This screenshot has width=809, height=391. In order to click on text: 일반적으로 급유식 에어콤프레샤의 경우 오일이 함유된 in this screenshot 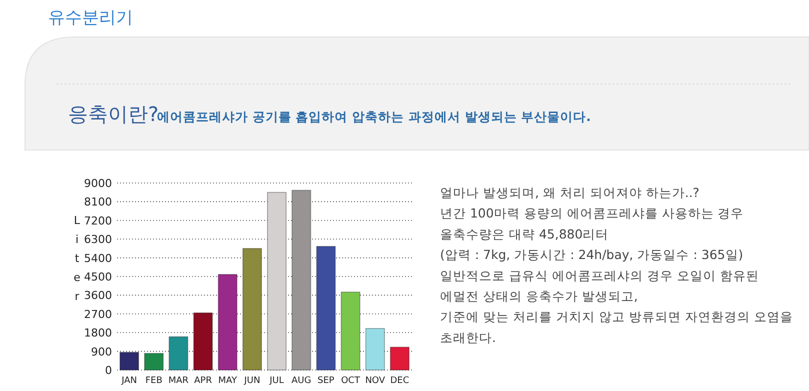, I will do `click(599, 275)`.